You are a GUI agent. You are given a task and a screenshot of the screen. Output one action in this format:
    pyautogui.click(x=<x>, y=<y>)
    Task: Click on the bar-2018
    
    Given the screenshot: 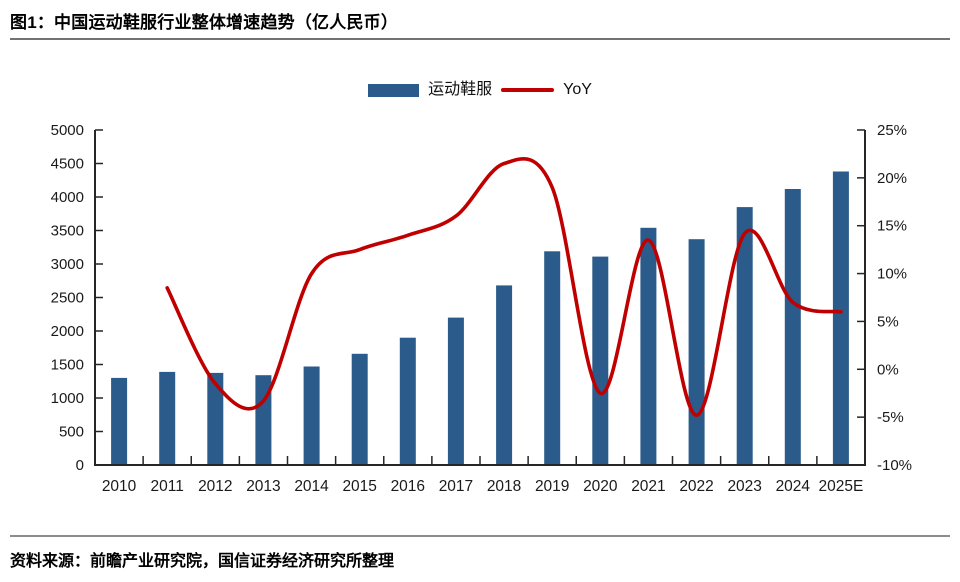 What is the action you would take?
    pyautogui.click(x=504, y=375)
    